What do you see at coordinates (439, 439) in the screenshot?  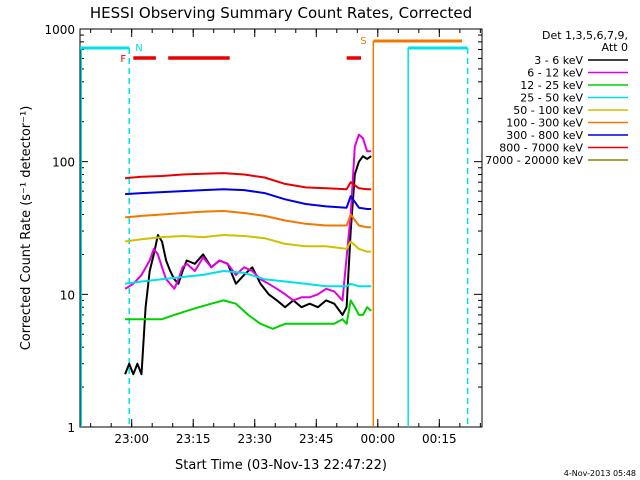 I see `x-tick-label: 00:15` at bounding box center [439, 439].